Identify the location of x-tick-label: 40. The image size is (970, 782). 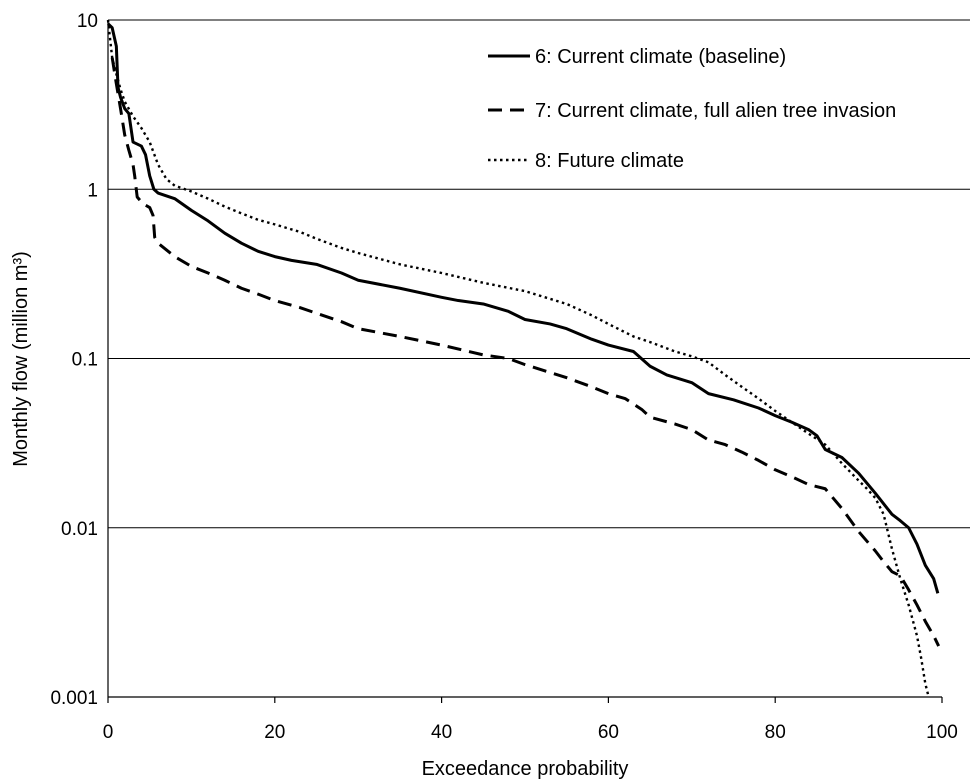
(441, 732).